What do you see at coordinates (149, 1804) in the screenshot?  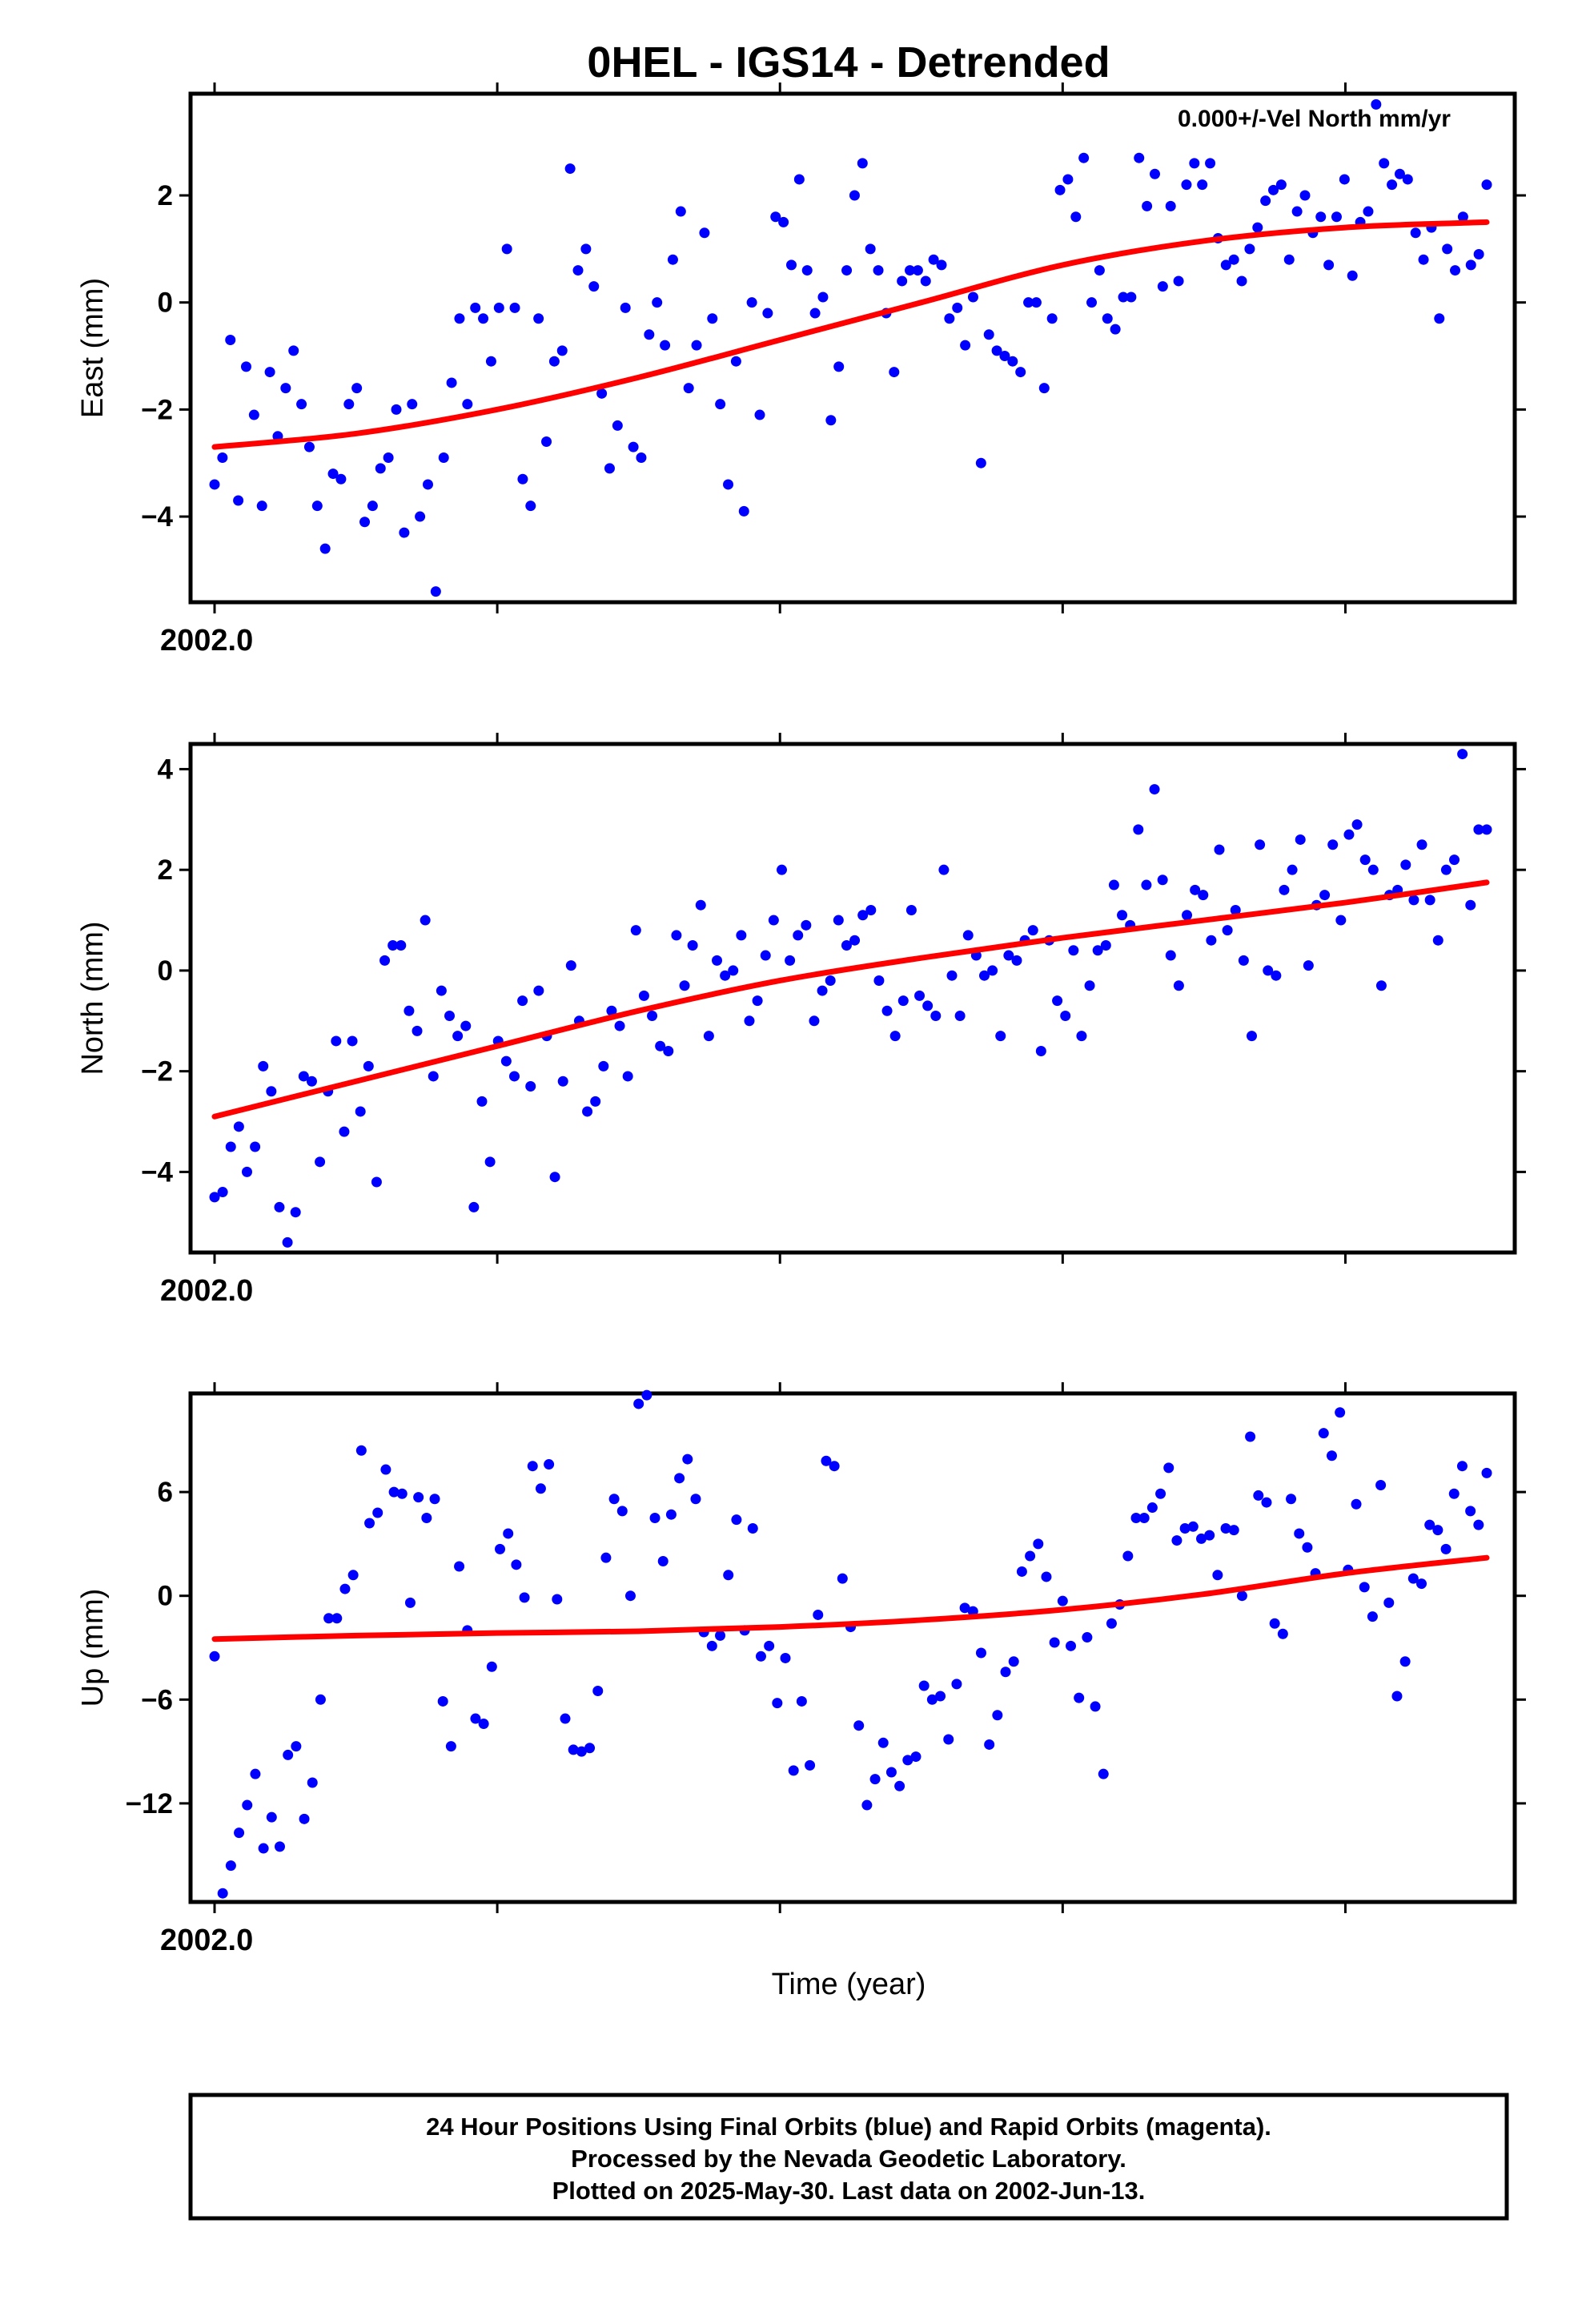 I see `y-tick-label: −12` at bounding box center [149, 1804].